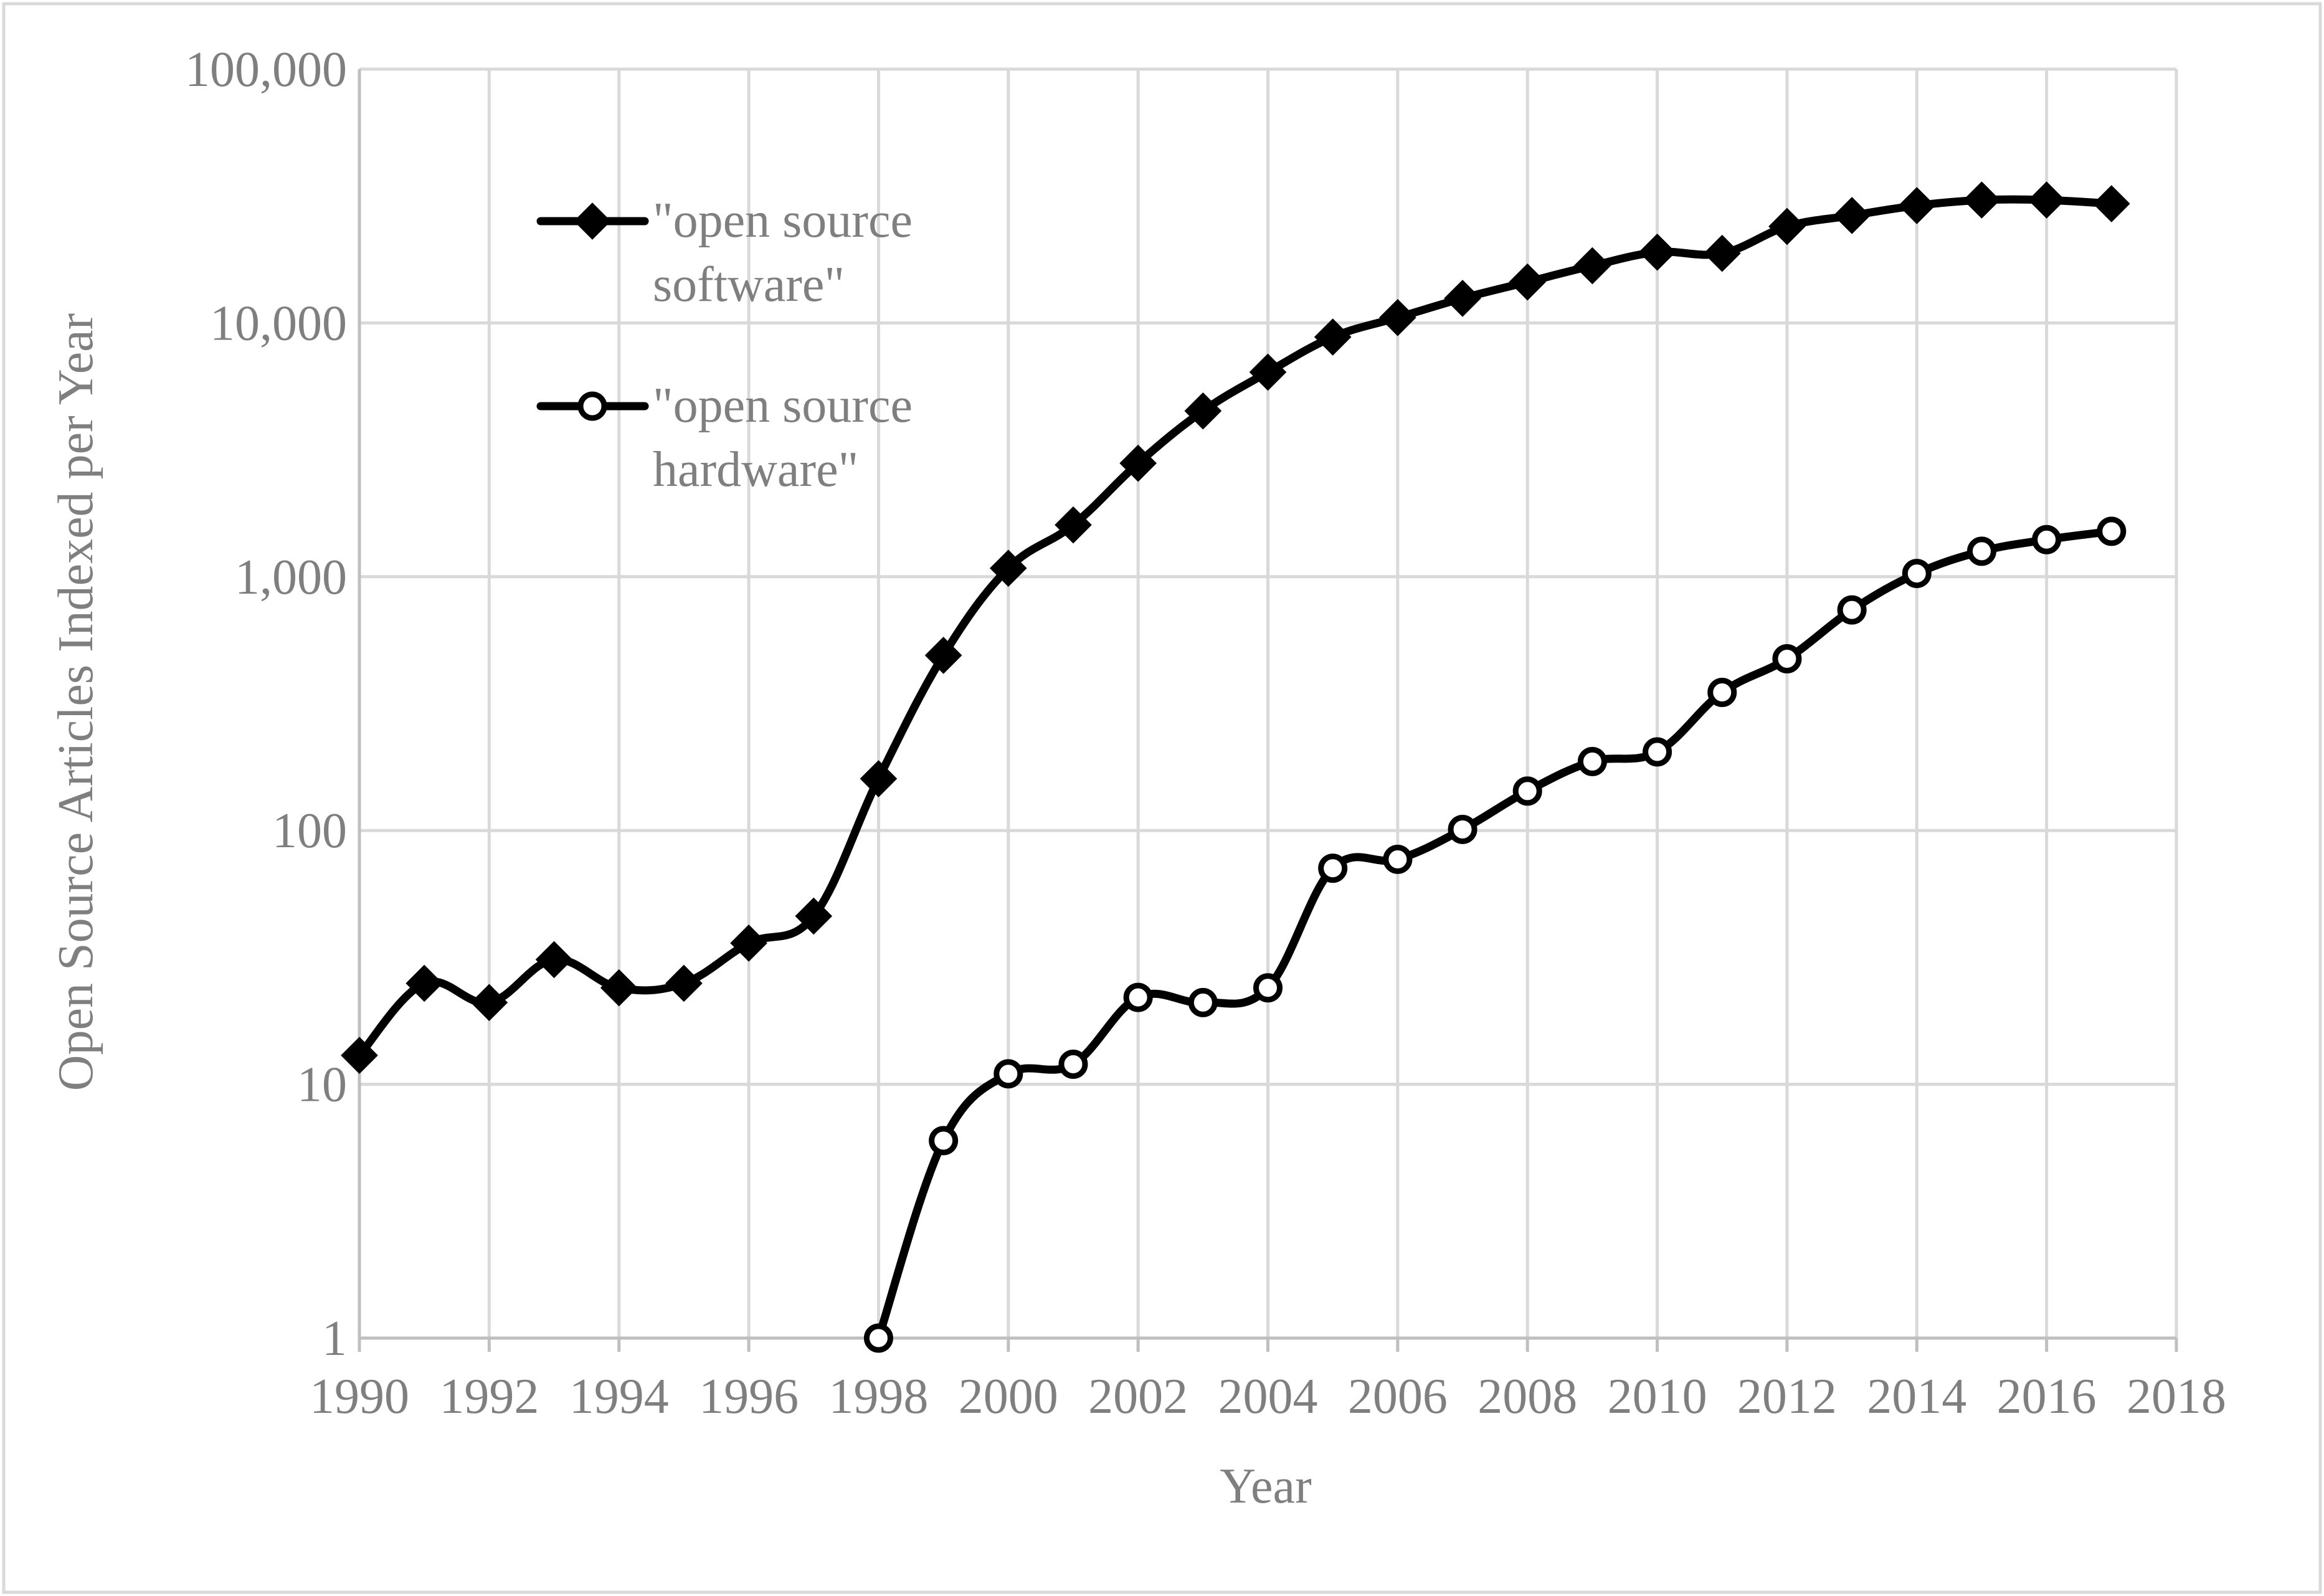  I want to click on x-tick-label: 2010, so click(1658, 1396).